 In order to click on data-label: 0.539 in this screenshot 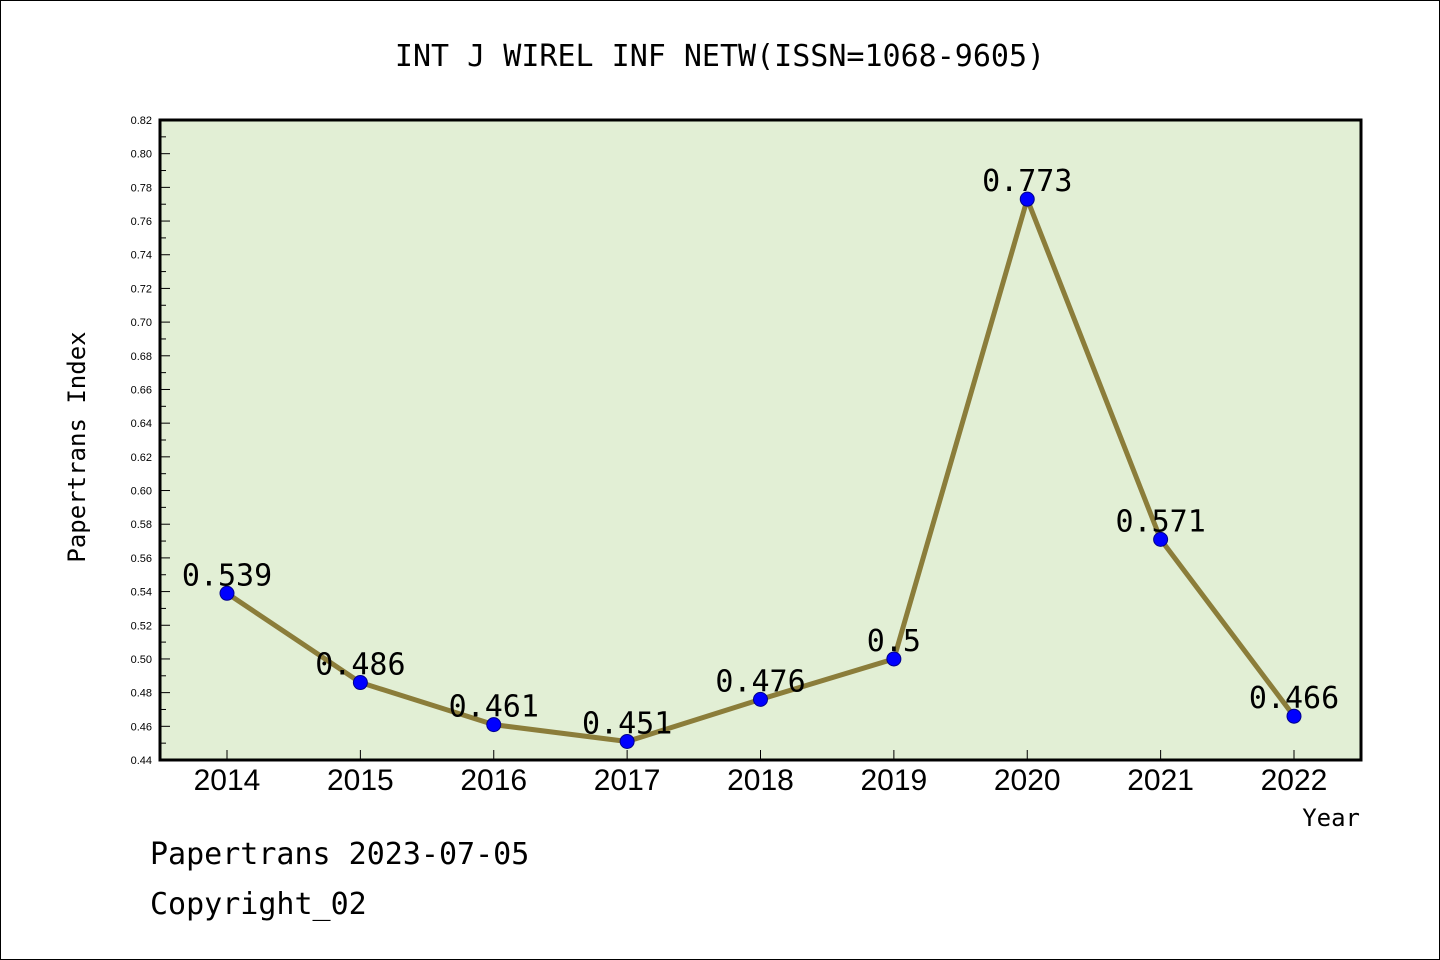, I will do `click(227, 575)`.